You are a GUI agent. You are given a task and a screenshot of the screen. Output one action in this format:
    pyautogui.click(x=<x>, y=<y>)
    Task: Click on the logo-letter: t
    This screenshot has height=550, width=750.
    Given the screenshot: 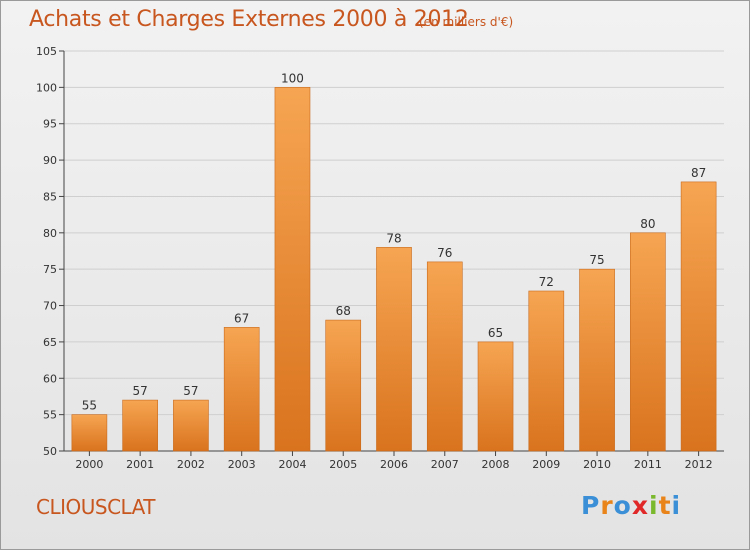 What is the action you would take?
    pyautogui.click(x=665, y=505)
    